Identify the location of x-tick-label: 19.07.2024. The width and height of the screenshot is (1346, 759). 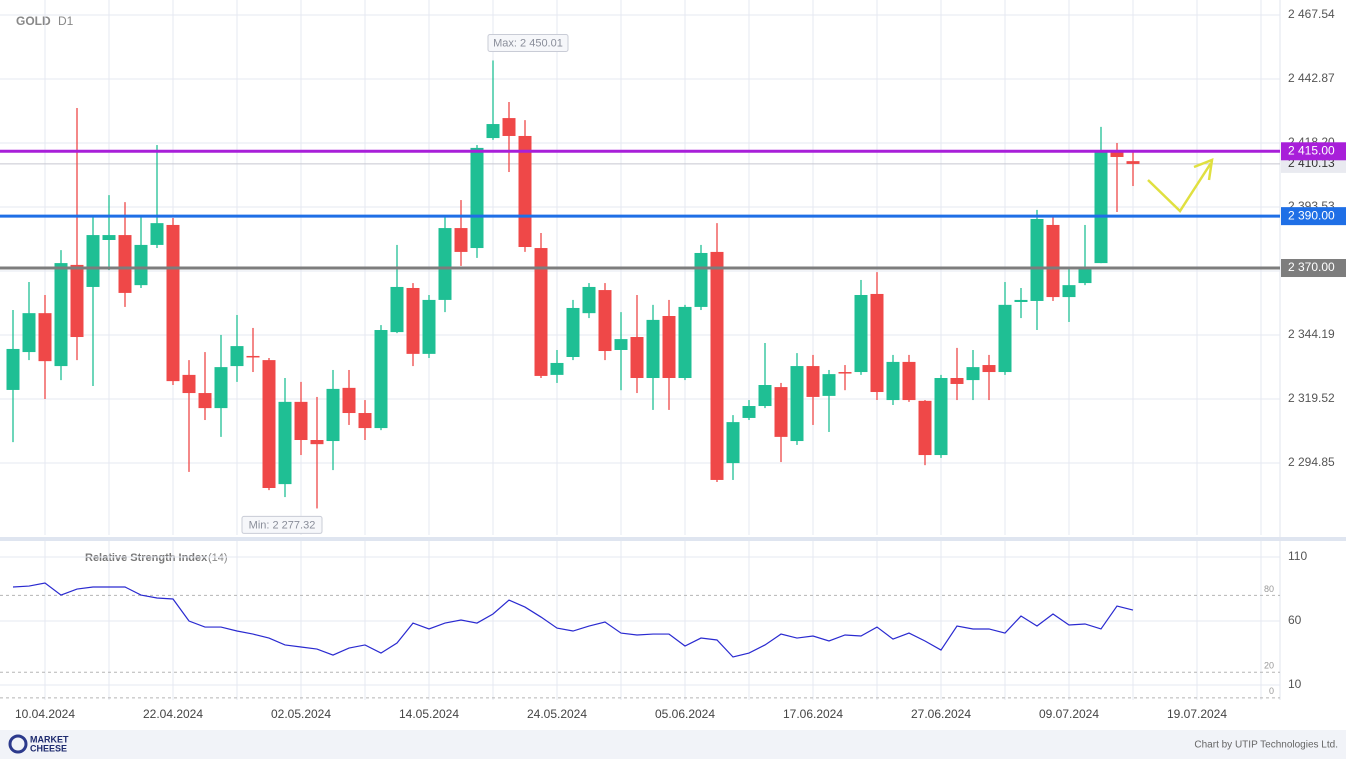
(1197, 714).